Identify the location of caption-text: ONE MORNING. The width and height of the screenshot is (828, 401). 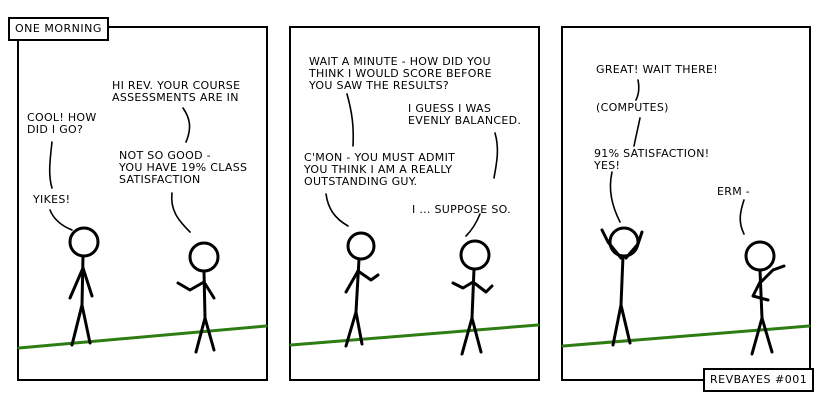
(58, 28).